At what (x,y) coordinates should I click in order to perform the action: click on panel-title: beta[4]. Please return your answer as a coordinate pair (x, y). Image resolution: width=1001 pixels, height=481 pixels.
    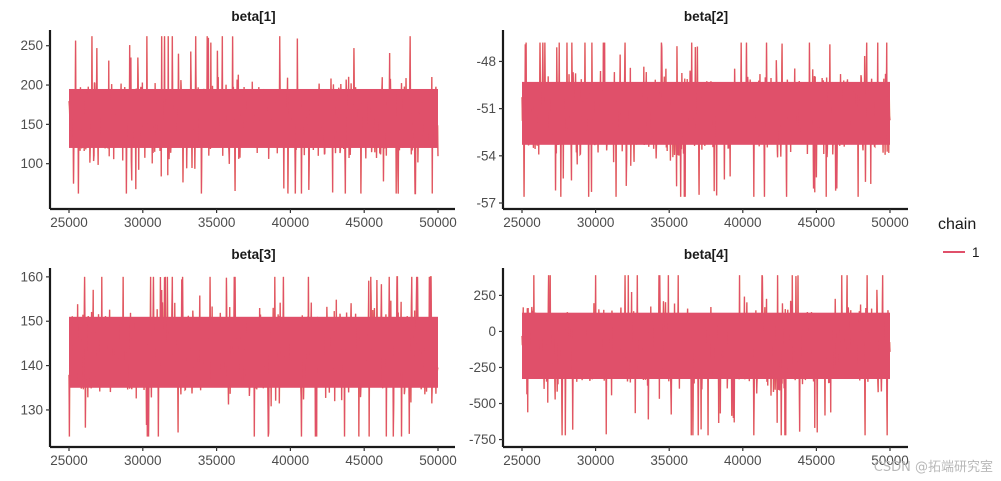
    Looking at the image, I should click on (706, 254).